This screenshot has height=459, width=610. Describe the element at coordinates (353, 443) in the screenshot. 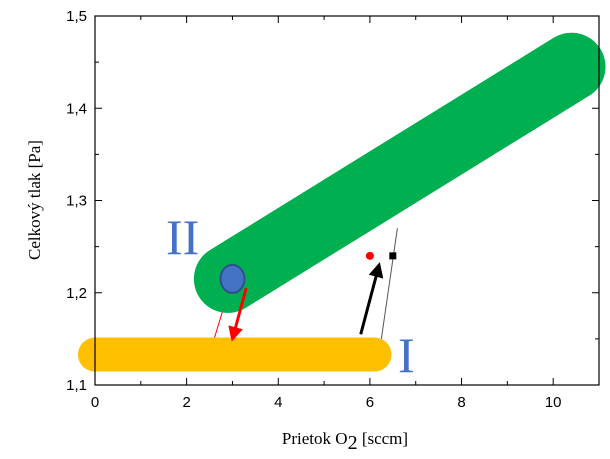

I see `x-axis-title-subscript: 2` at that location.